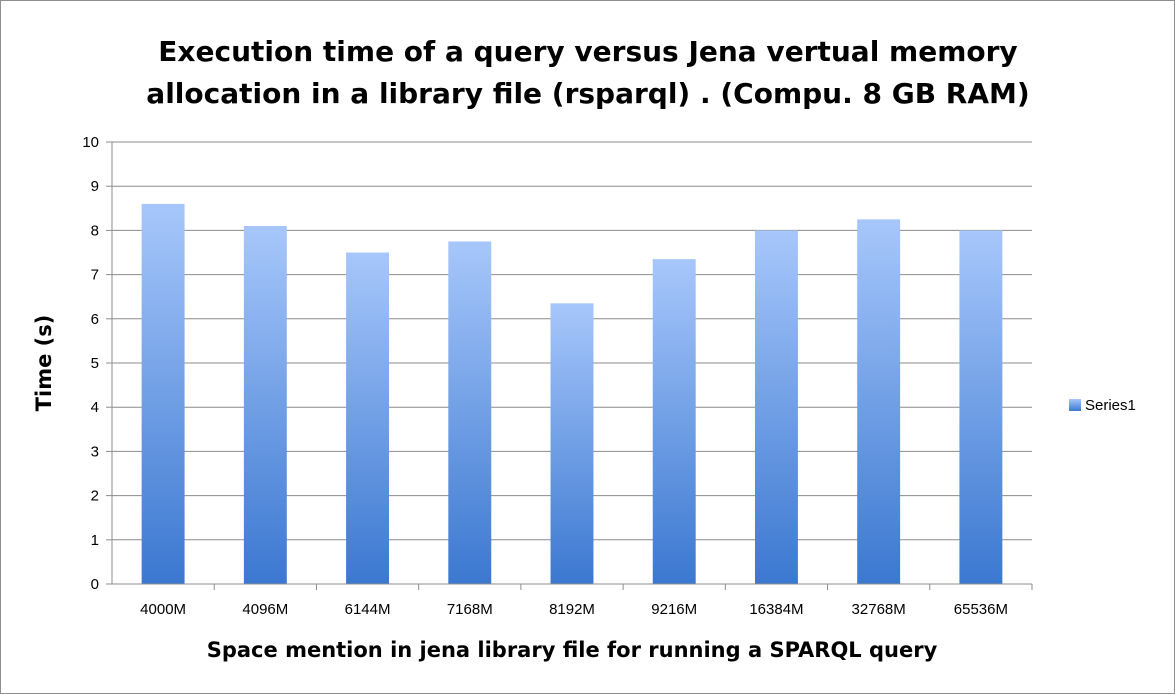  I want to click on y-axis-title: Time (s), so click(44, 363).